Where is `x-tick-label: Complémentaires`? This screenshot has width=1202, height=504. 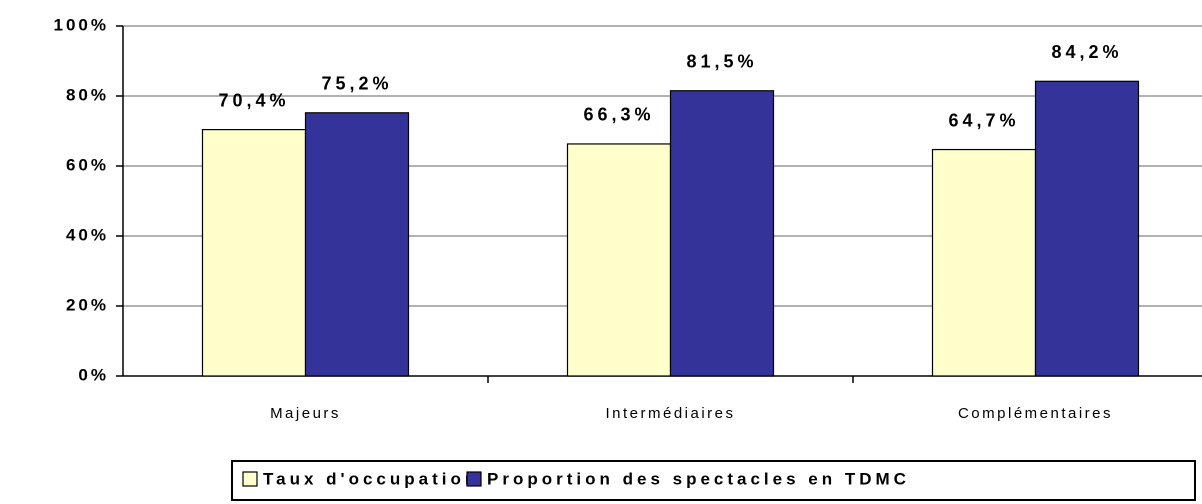
x-tick-label: Complémentaires is located at coordinates (1035, 413).